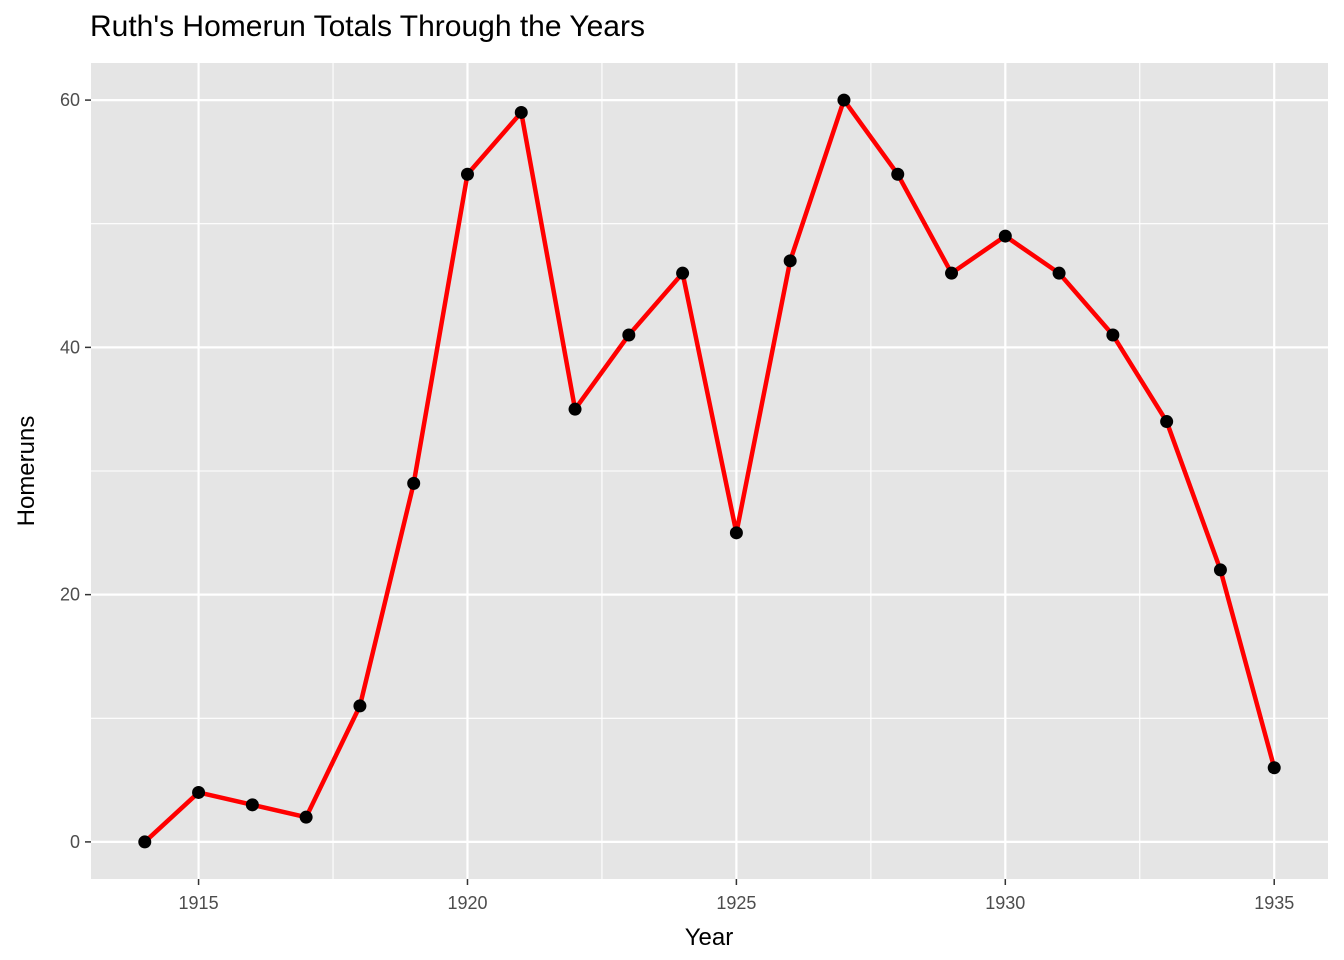 The height and width of the screenshot is (960, 1344). Describe the element at coordinates (1005, 903) in the screenshot. I see `x-tick-label: 1930` at that location.